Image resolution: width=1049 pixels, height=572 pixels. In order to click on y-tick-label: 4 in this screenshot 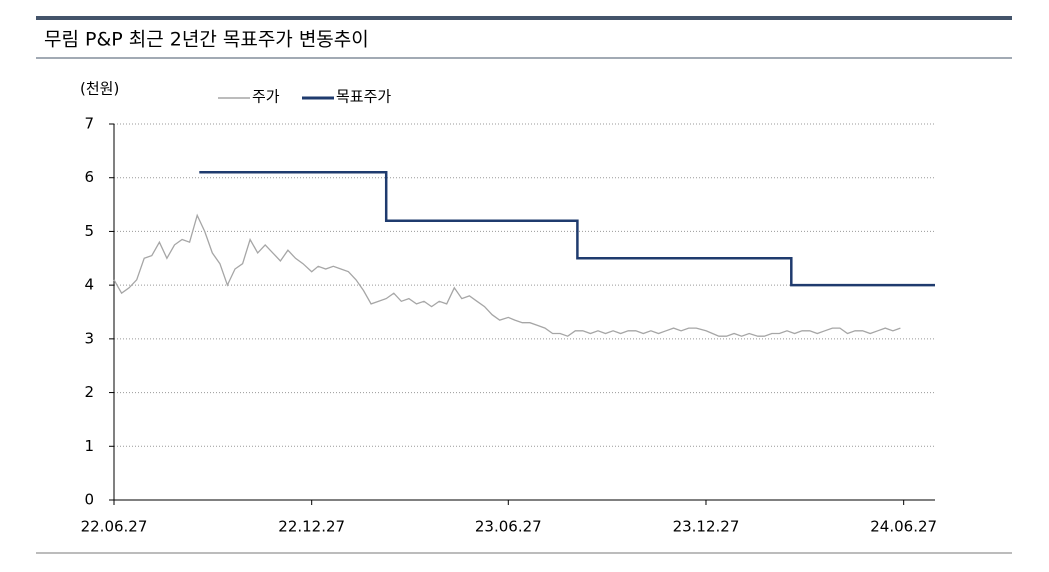, I will do `click(89, 285)`.